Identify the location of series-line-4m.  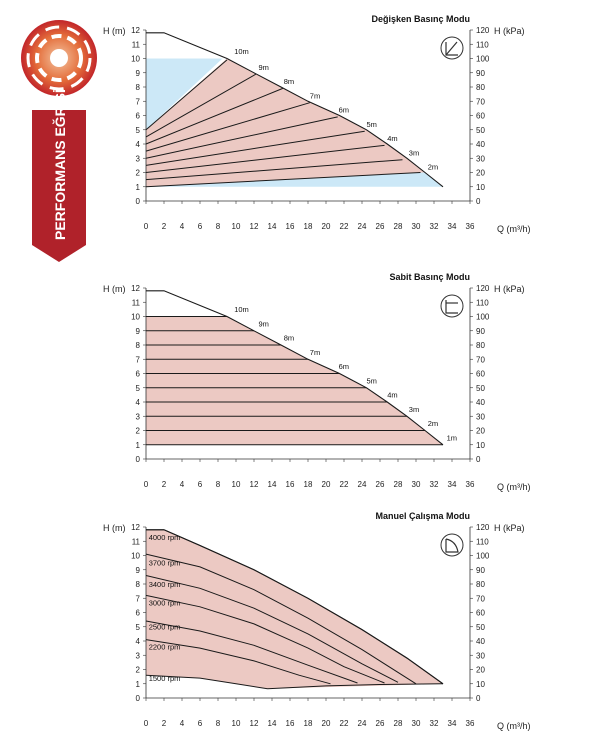
(265, 158).